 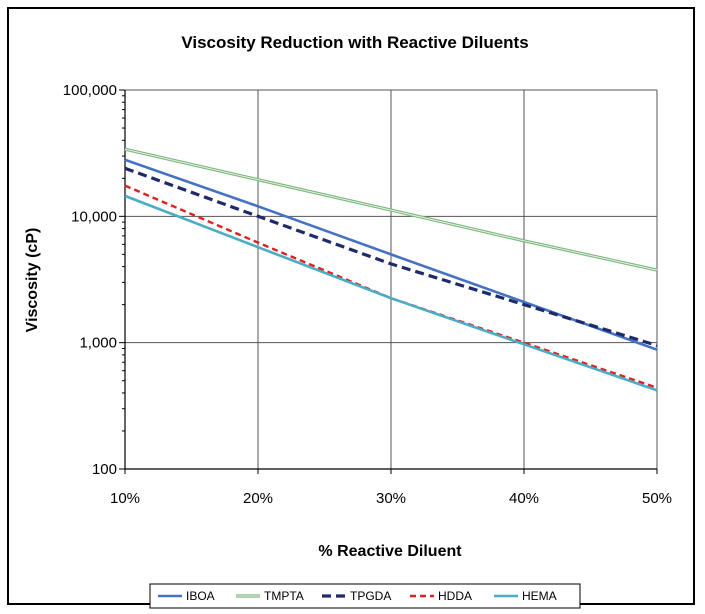 What do you see at coordinates (524, 498) in the screenshot?
I see `x-tick-label: 40%` at bounding box center [524, 498].